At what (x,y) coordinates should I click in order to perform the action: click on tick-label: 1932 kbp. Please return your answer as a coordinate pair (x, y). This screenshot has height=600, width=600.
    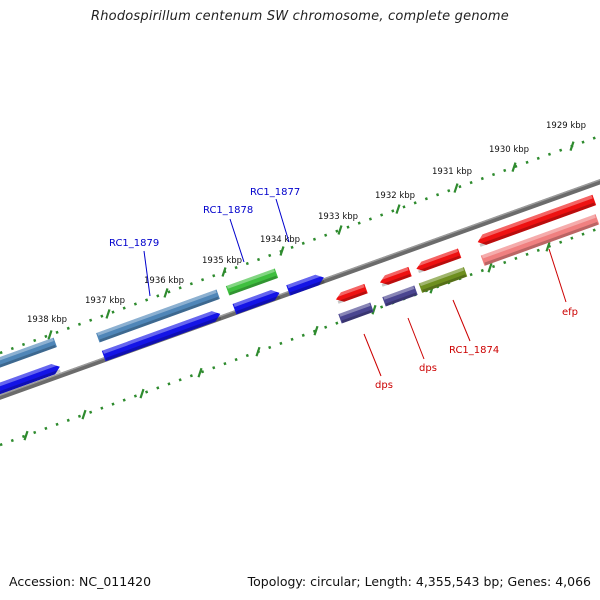
    Looking at the image, I should click on (395, 196).